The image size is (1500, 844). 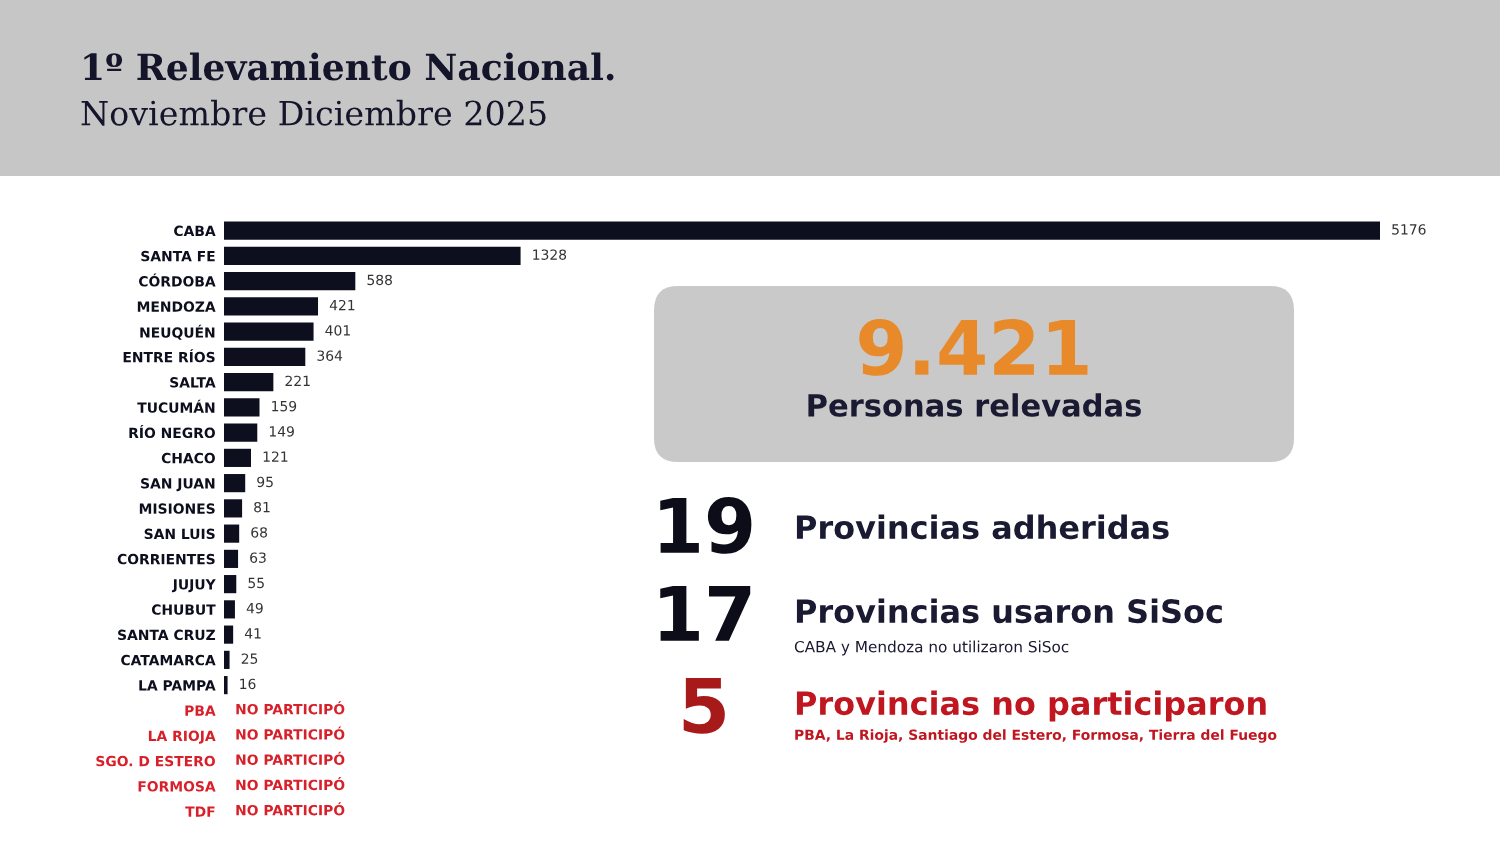 What do you see at coordinates (706, 525) in the screenshot?
I see `annotation: 19` at bounding box center [706, 525].